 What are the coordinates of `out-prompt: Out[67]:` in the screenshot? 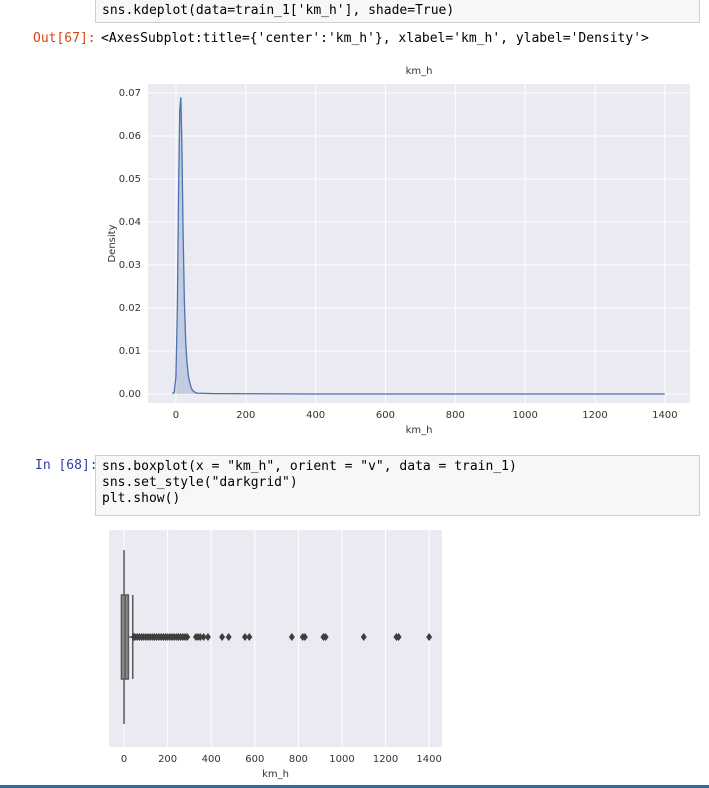 It's located at (64, 38).